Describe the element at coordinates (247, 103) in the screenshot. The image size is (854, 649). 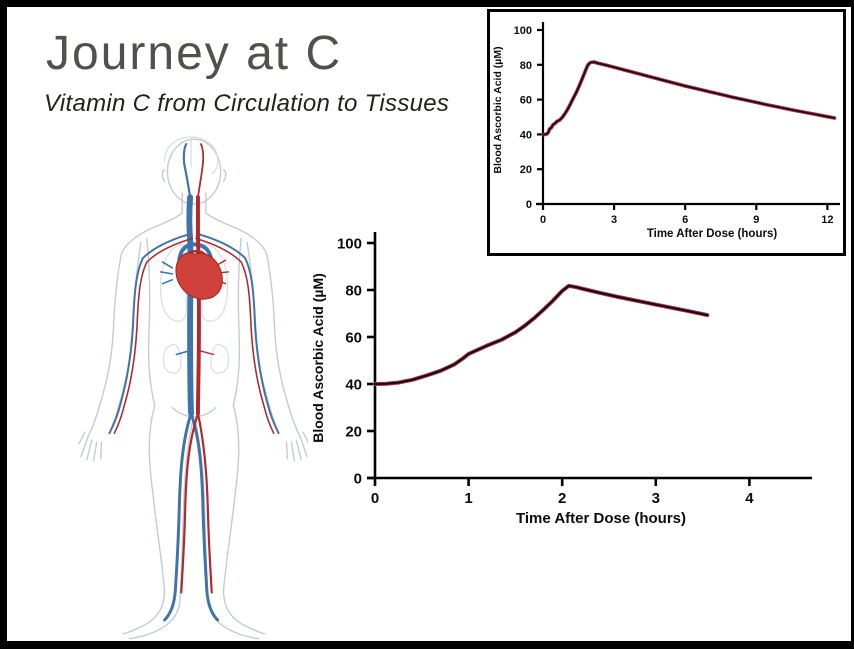
I see `slide-subtitle: Vitamin C from Circulation to Tissues` at that location.